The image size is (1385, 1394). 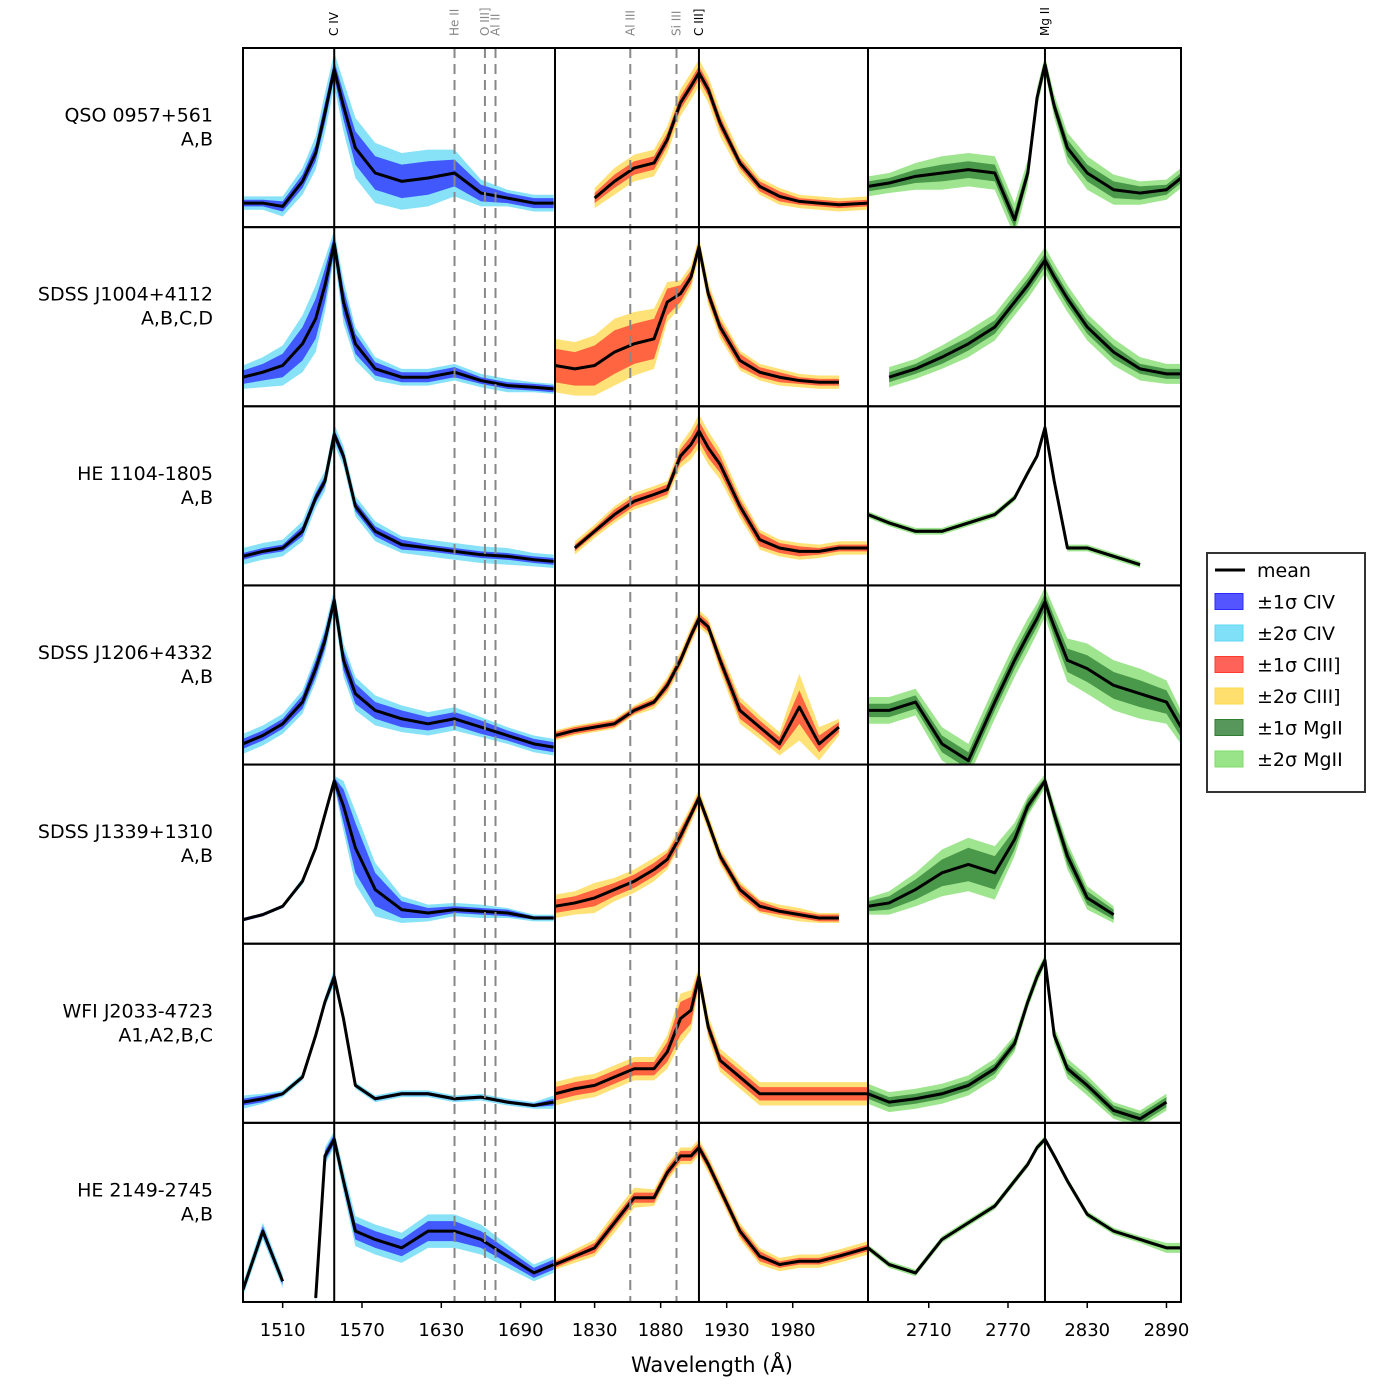 I want to click on legend-label: mean, so click(x=1284, y=571).